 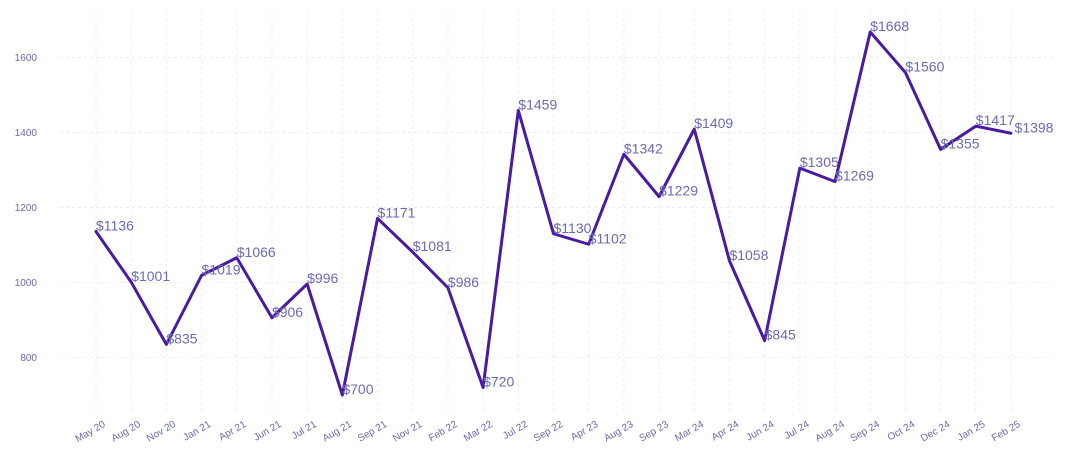 I want to click on x-tick-label: Mar 24, so click(x=689, y=431).